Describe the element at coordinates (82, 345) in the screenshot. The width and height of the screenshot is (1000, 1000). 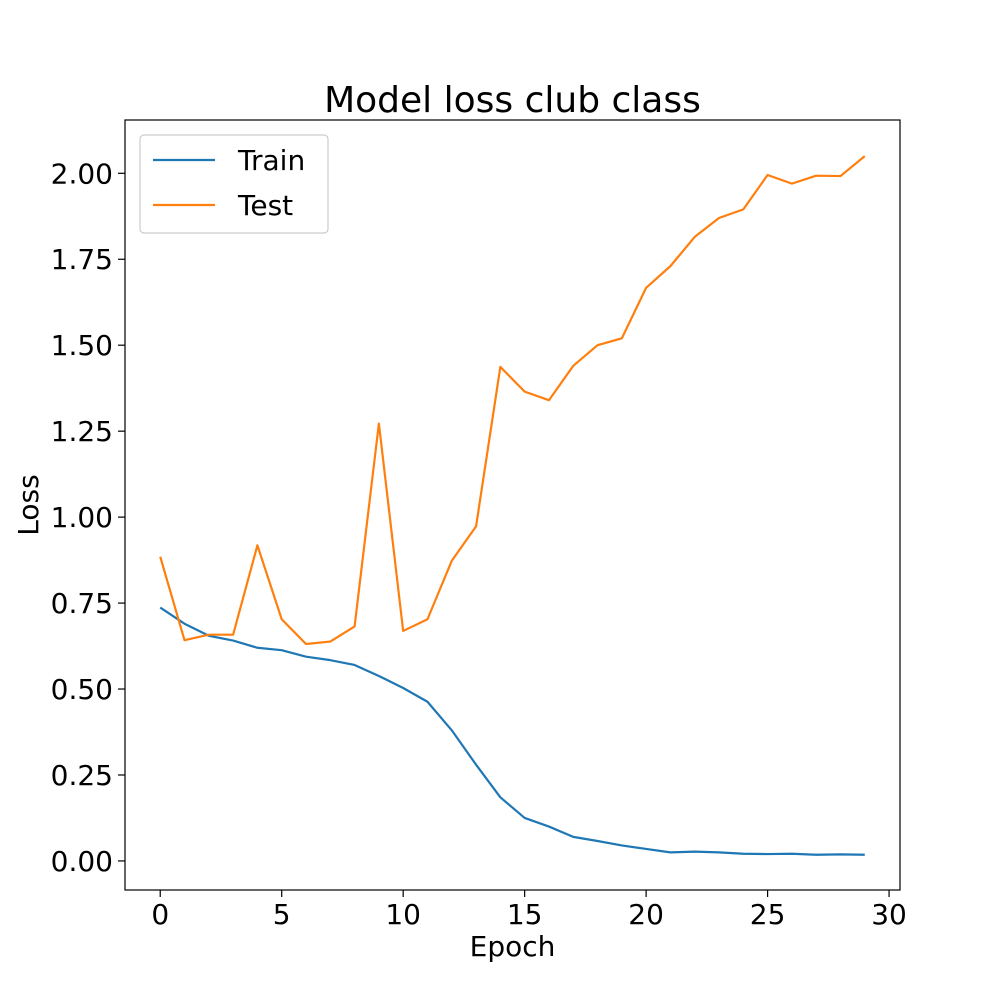
I see `y-tick-label: 1.50` at that location.